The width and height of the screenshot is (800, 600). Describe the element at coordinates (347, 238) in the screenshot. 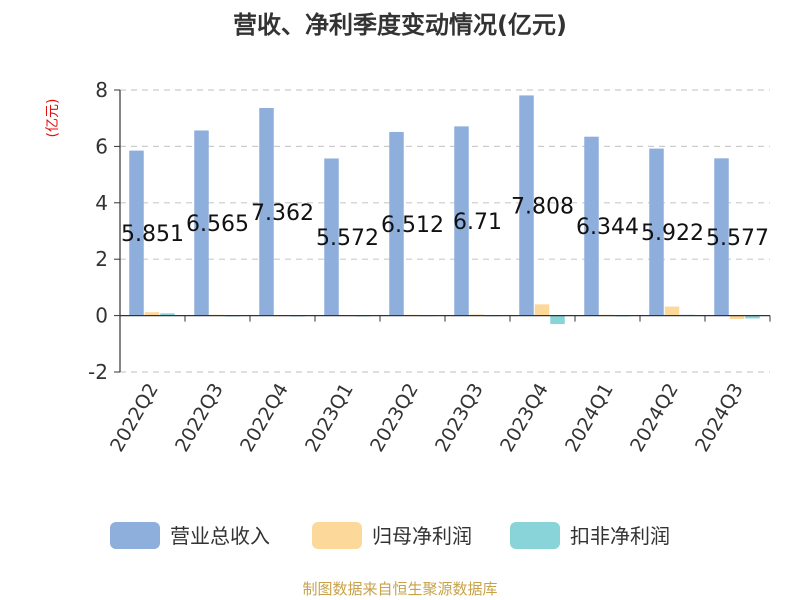

I see `data-label-2023Q1: 5.572` at that location.